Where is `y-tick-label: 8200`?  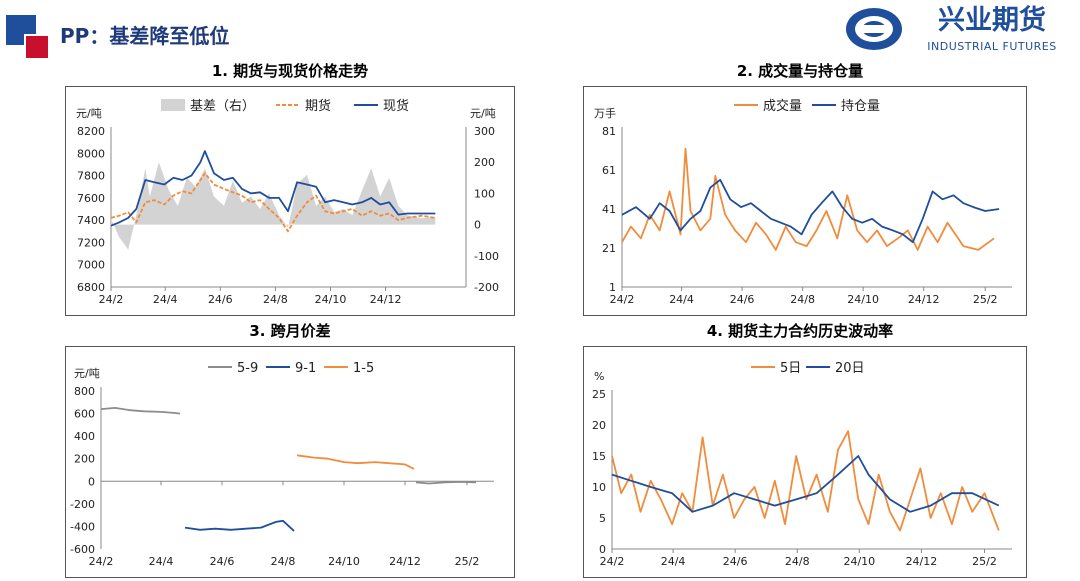 y-tick-label: 8200 is located at coordinates (91, 131).